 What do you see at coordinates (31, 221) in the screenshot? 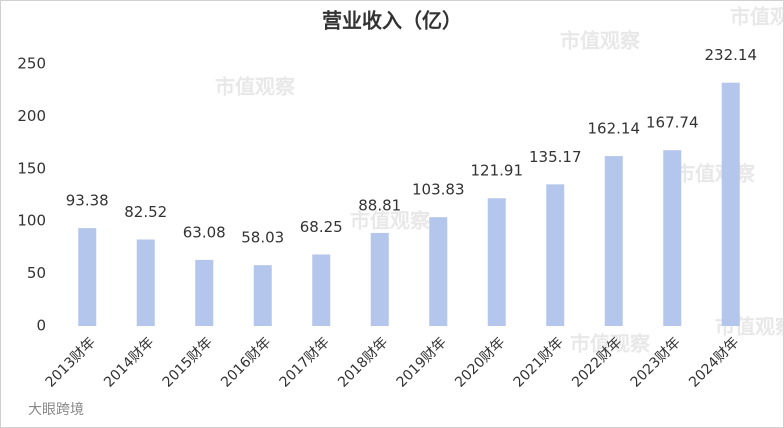
I see `y-tick-label: 100` at bounding box center [31, 221].